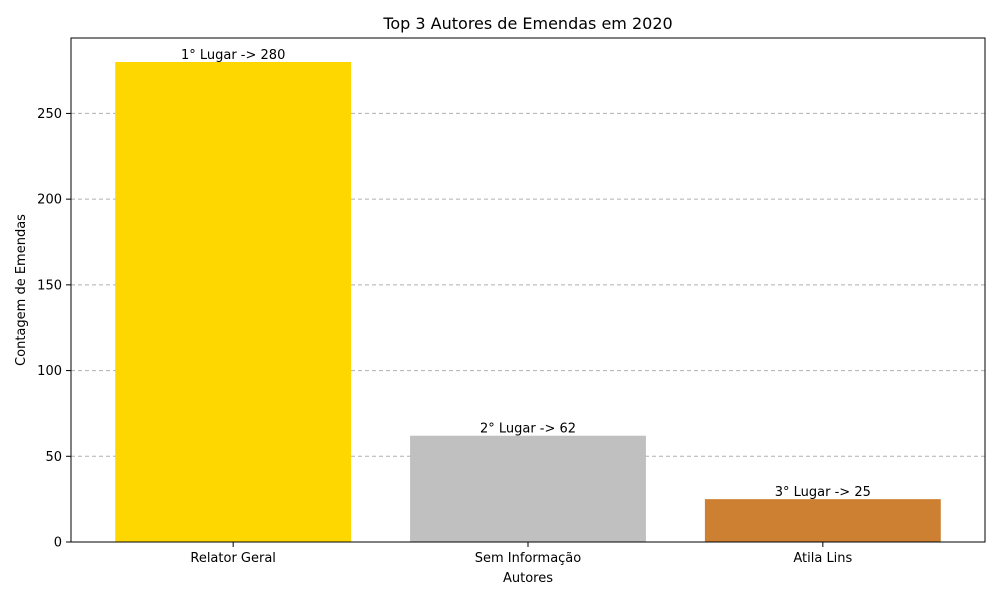 This screenshot has width=1000, height=600. Describe the element at coordinates (823, 492) in the screenshot. I see `bar-value-label: 3° Lugar -> 25` at that location.